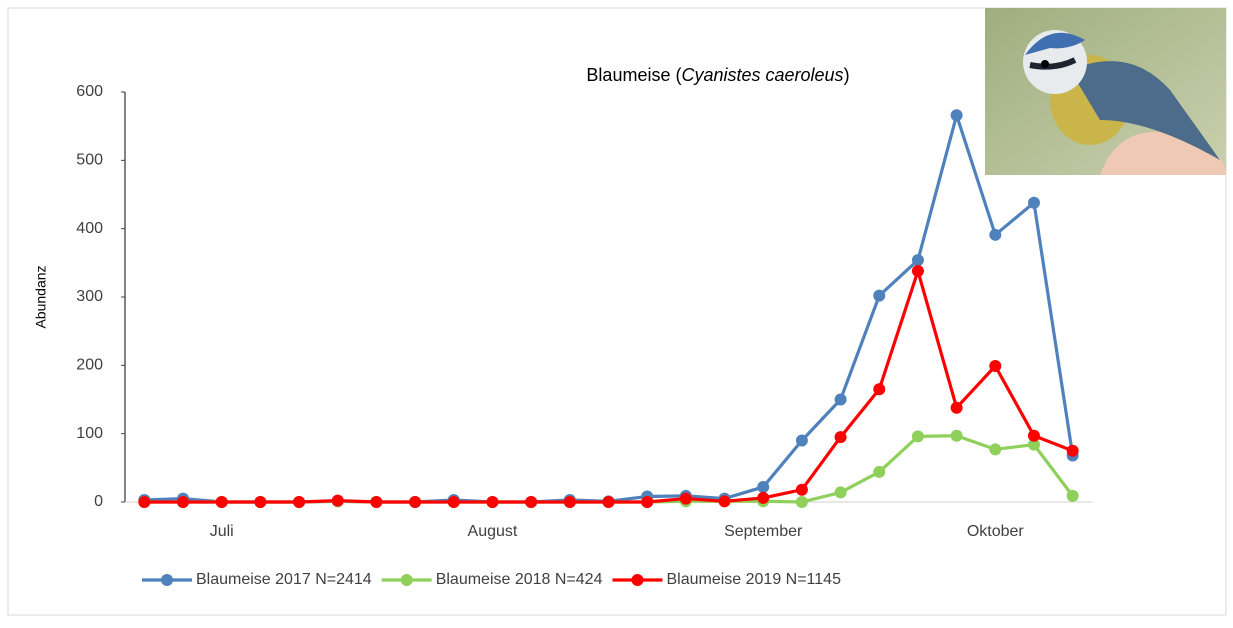  What do you see at coordinates (847, 75) in the screenshot?
I see `title-text: )` at bounding box center [847, 75].